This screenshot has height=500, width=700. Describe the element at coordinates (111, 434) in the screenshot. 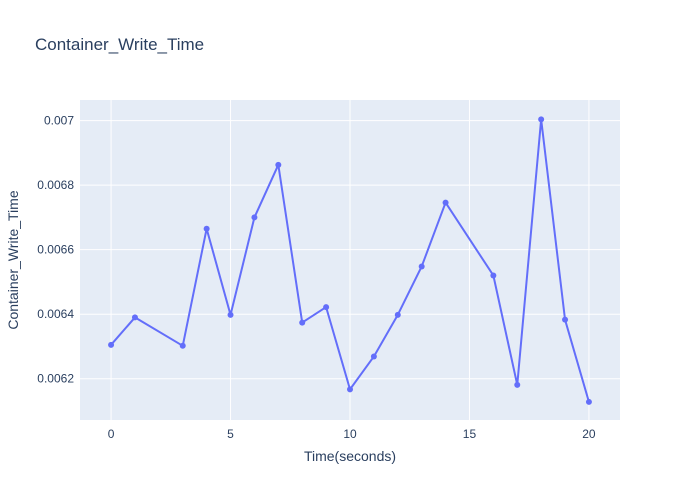

I see `x-tick-label: 0` at that location.